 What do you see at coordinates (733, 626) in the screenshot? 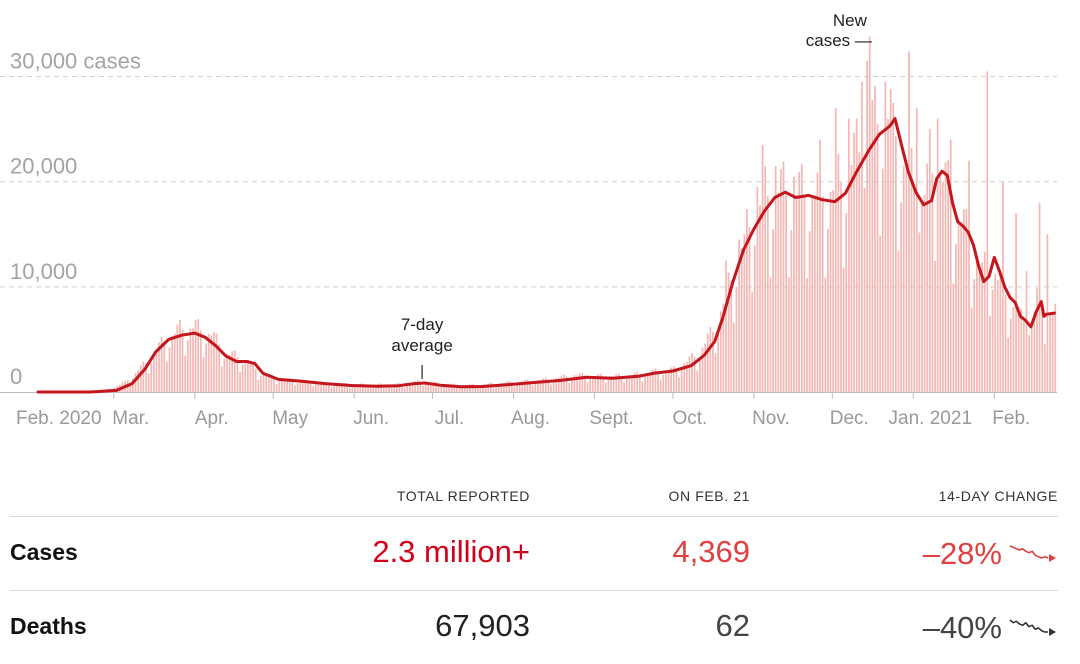
I see `deaths-on-date: 62` at bounding box center [733, 626].